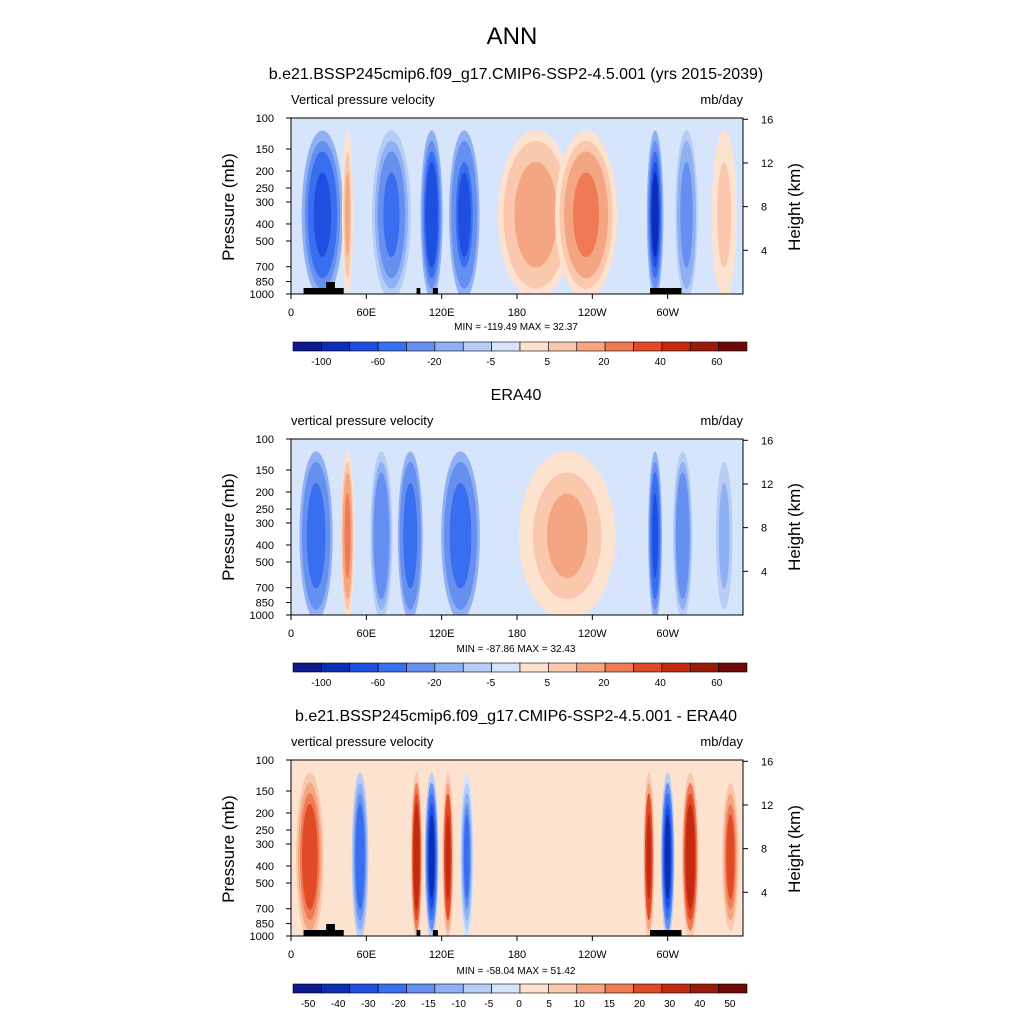  What do you see at coordinates (265, 884) in the screenshot?
I see `y-tick-label: 500` at bounding box center [265, 884].